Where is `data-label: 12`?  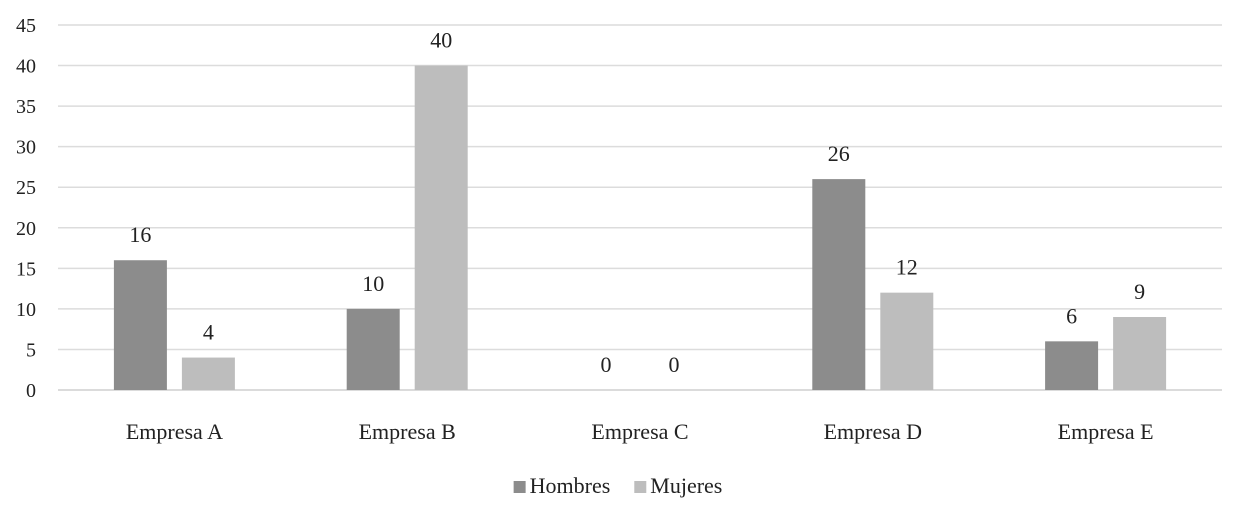
data-label: 12 is located at coordinates (907, 267).